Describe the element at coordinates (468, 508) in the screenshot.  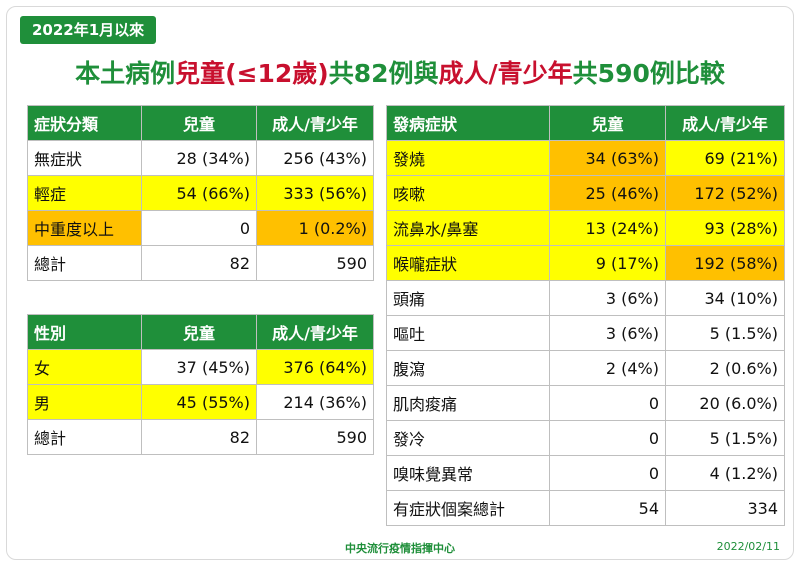
I see `row-label: 有症狀個案總計` at that location.